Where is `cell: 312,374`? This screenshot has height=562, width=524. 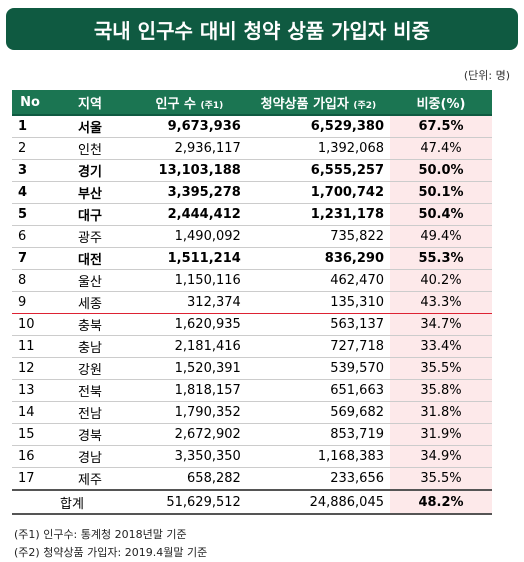 cell: 312,374 is located at coordinates (189, 302).